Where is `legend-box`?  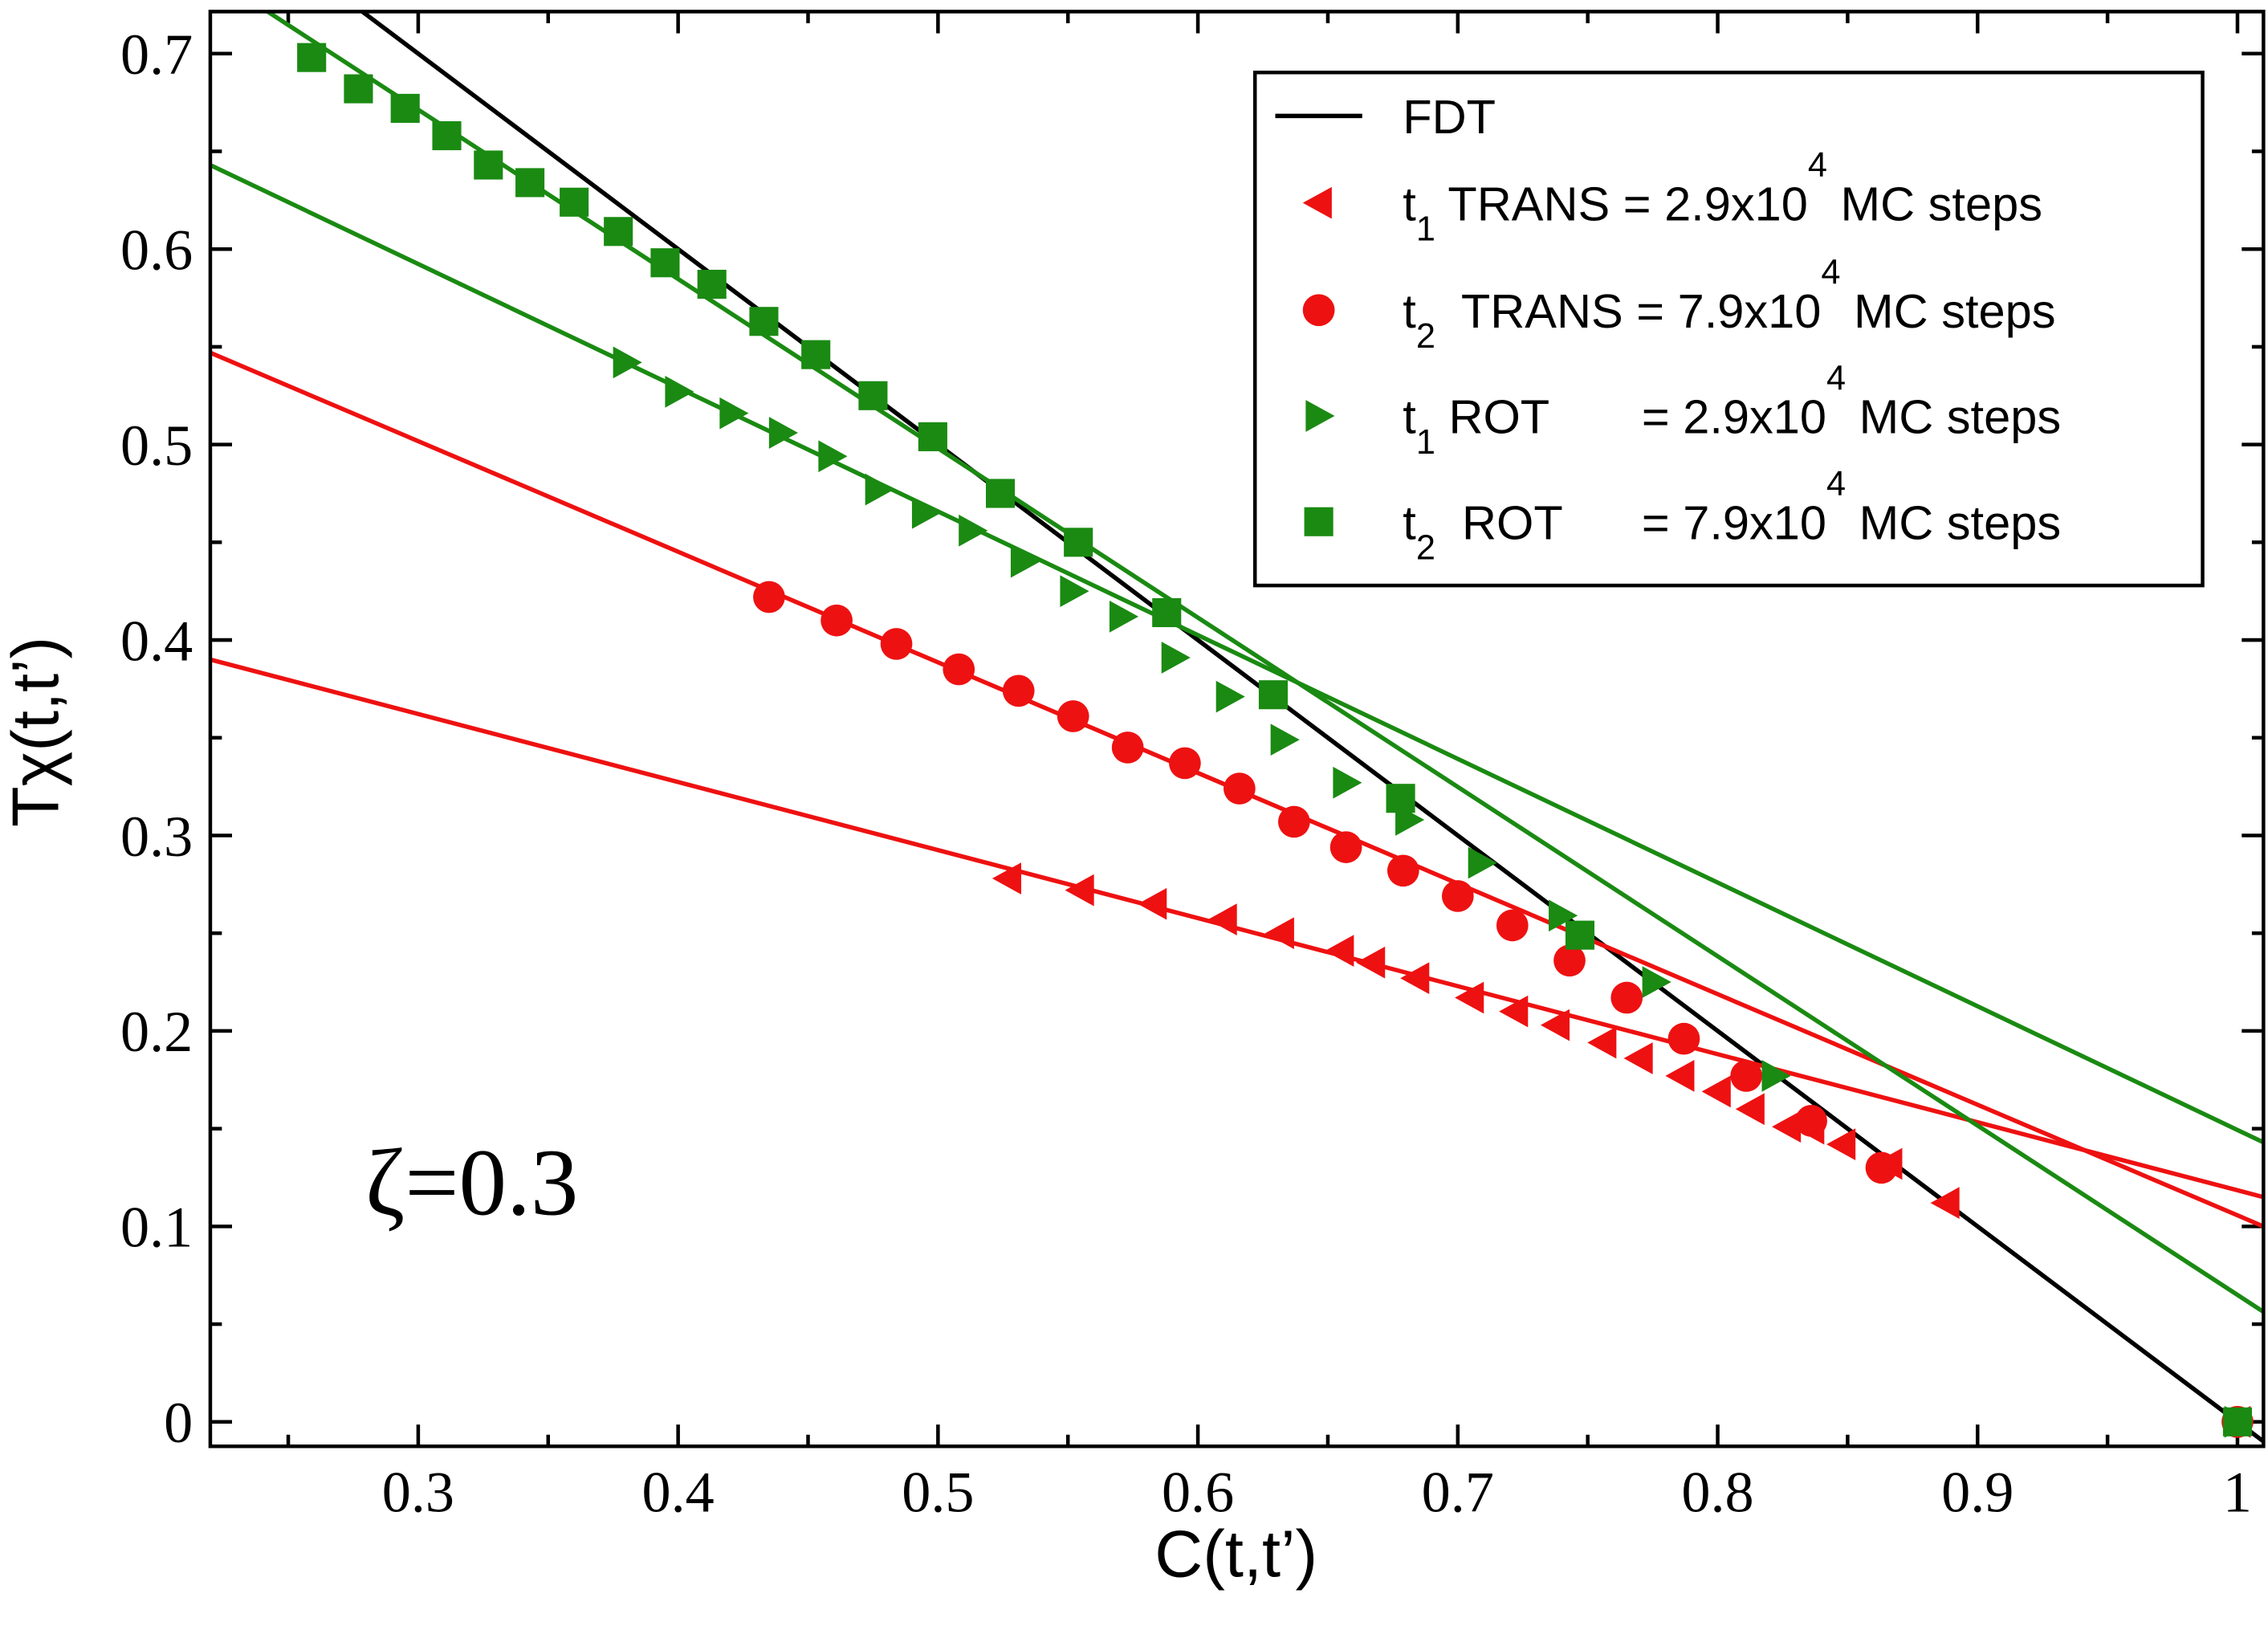 legend-box is located at coordinates (1728, 329).